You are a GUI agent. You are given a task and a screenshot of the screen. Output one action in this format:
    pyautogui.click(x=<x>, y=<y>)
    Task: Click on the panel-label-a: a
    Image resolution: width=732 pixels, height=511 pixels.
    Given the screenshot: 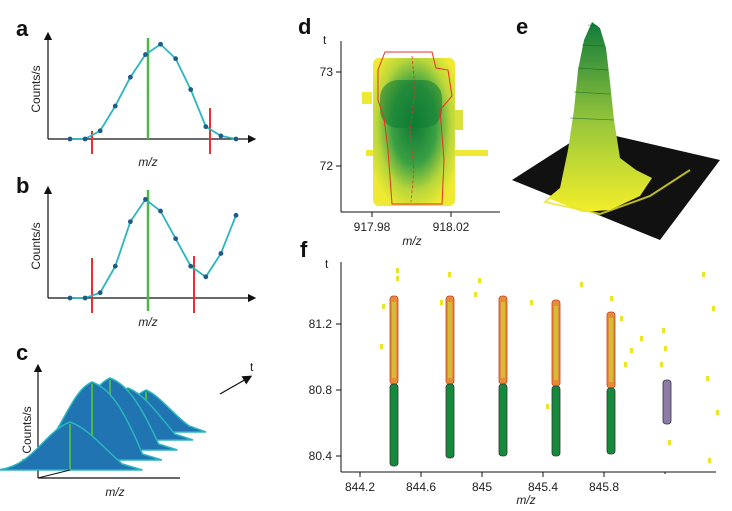 What is the action you would take?
    pyautogui.click(x=22, y=28)
    